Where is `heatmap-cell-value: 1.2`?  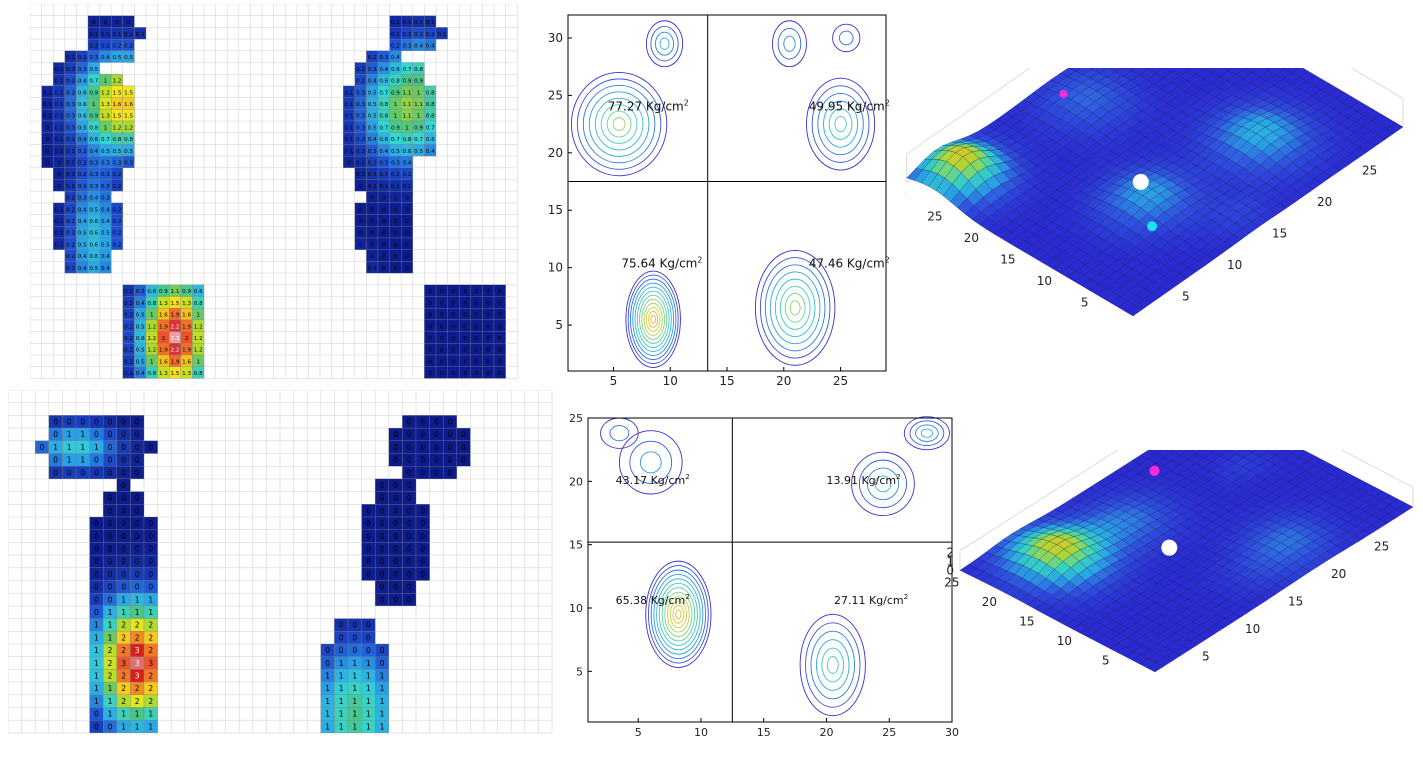
heatmap-cell-value: 1.2 is located at coordinates (151, 327).